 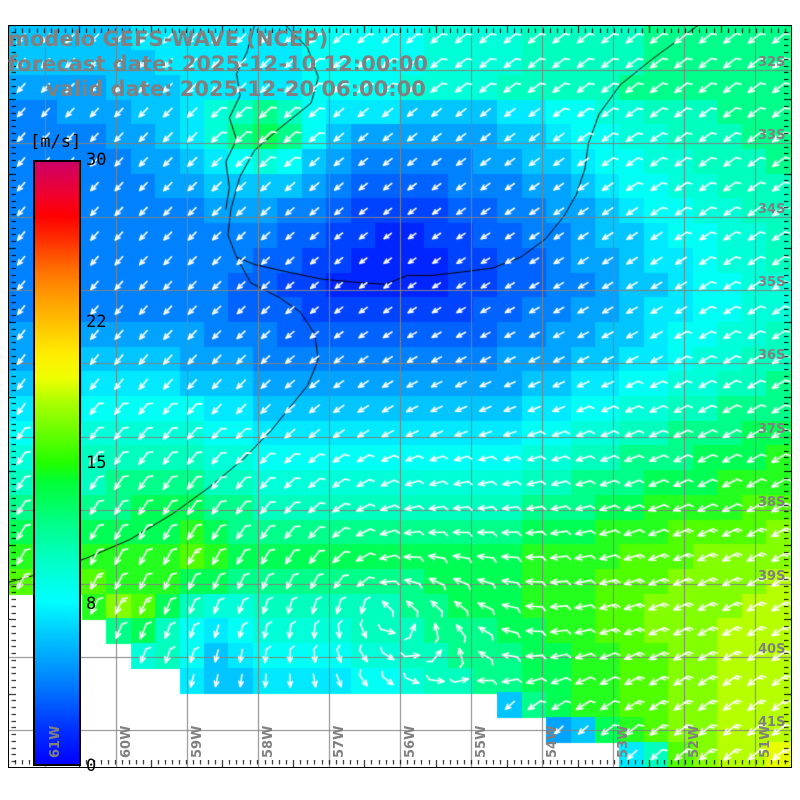 I want to click on lat-label-41S: 41S, so click(x=772, y=723).